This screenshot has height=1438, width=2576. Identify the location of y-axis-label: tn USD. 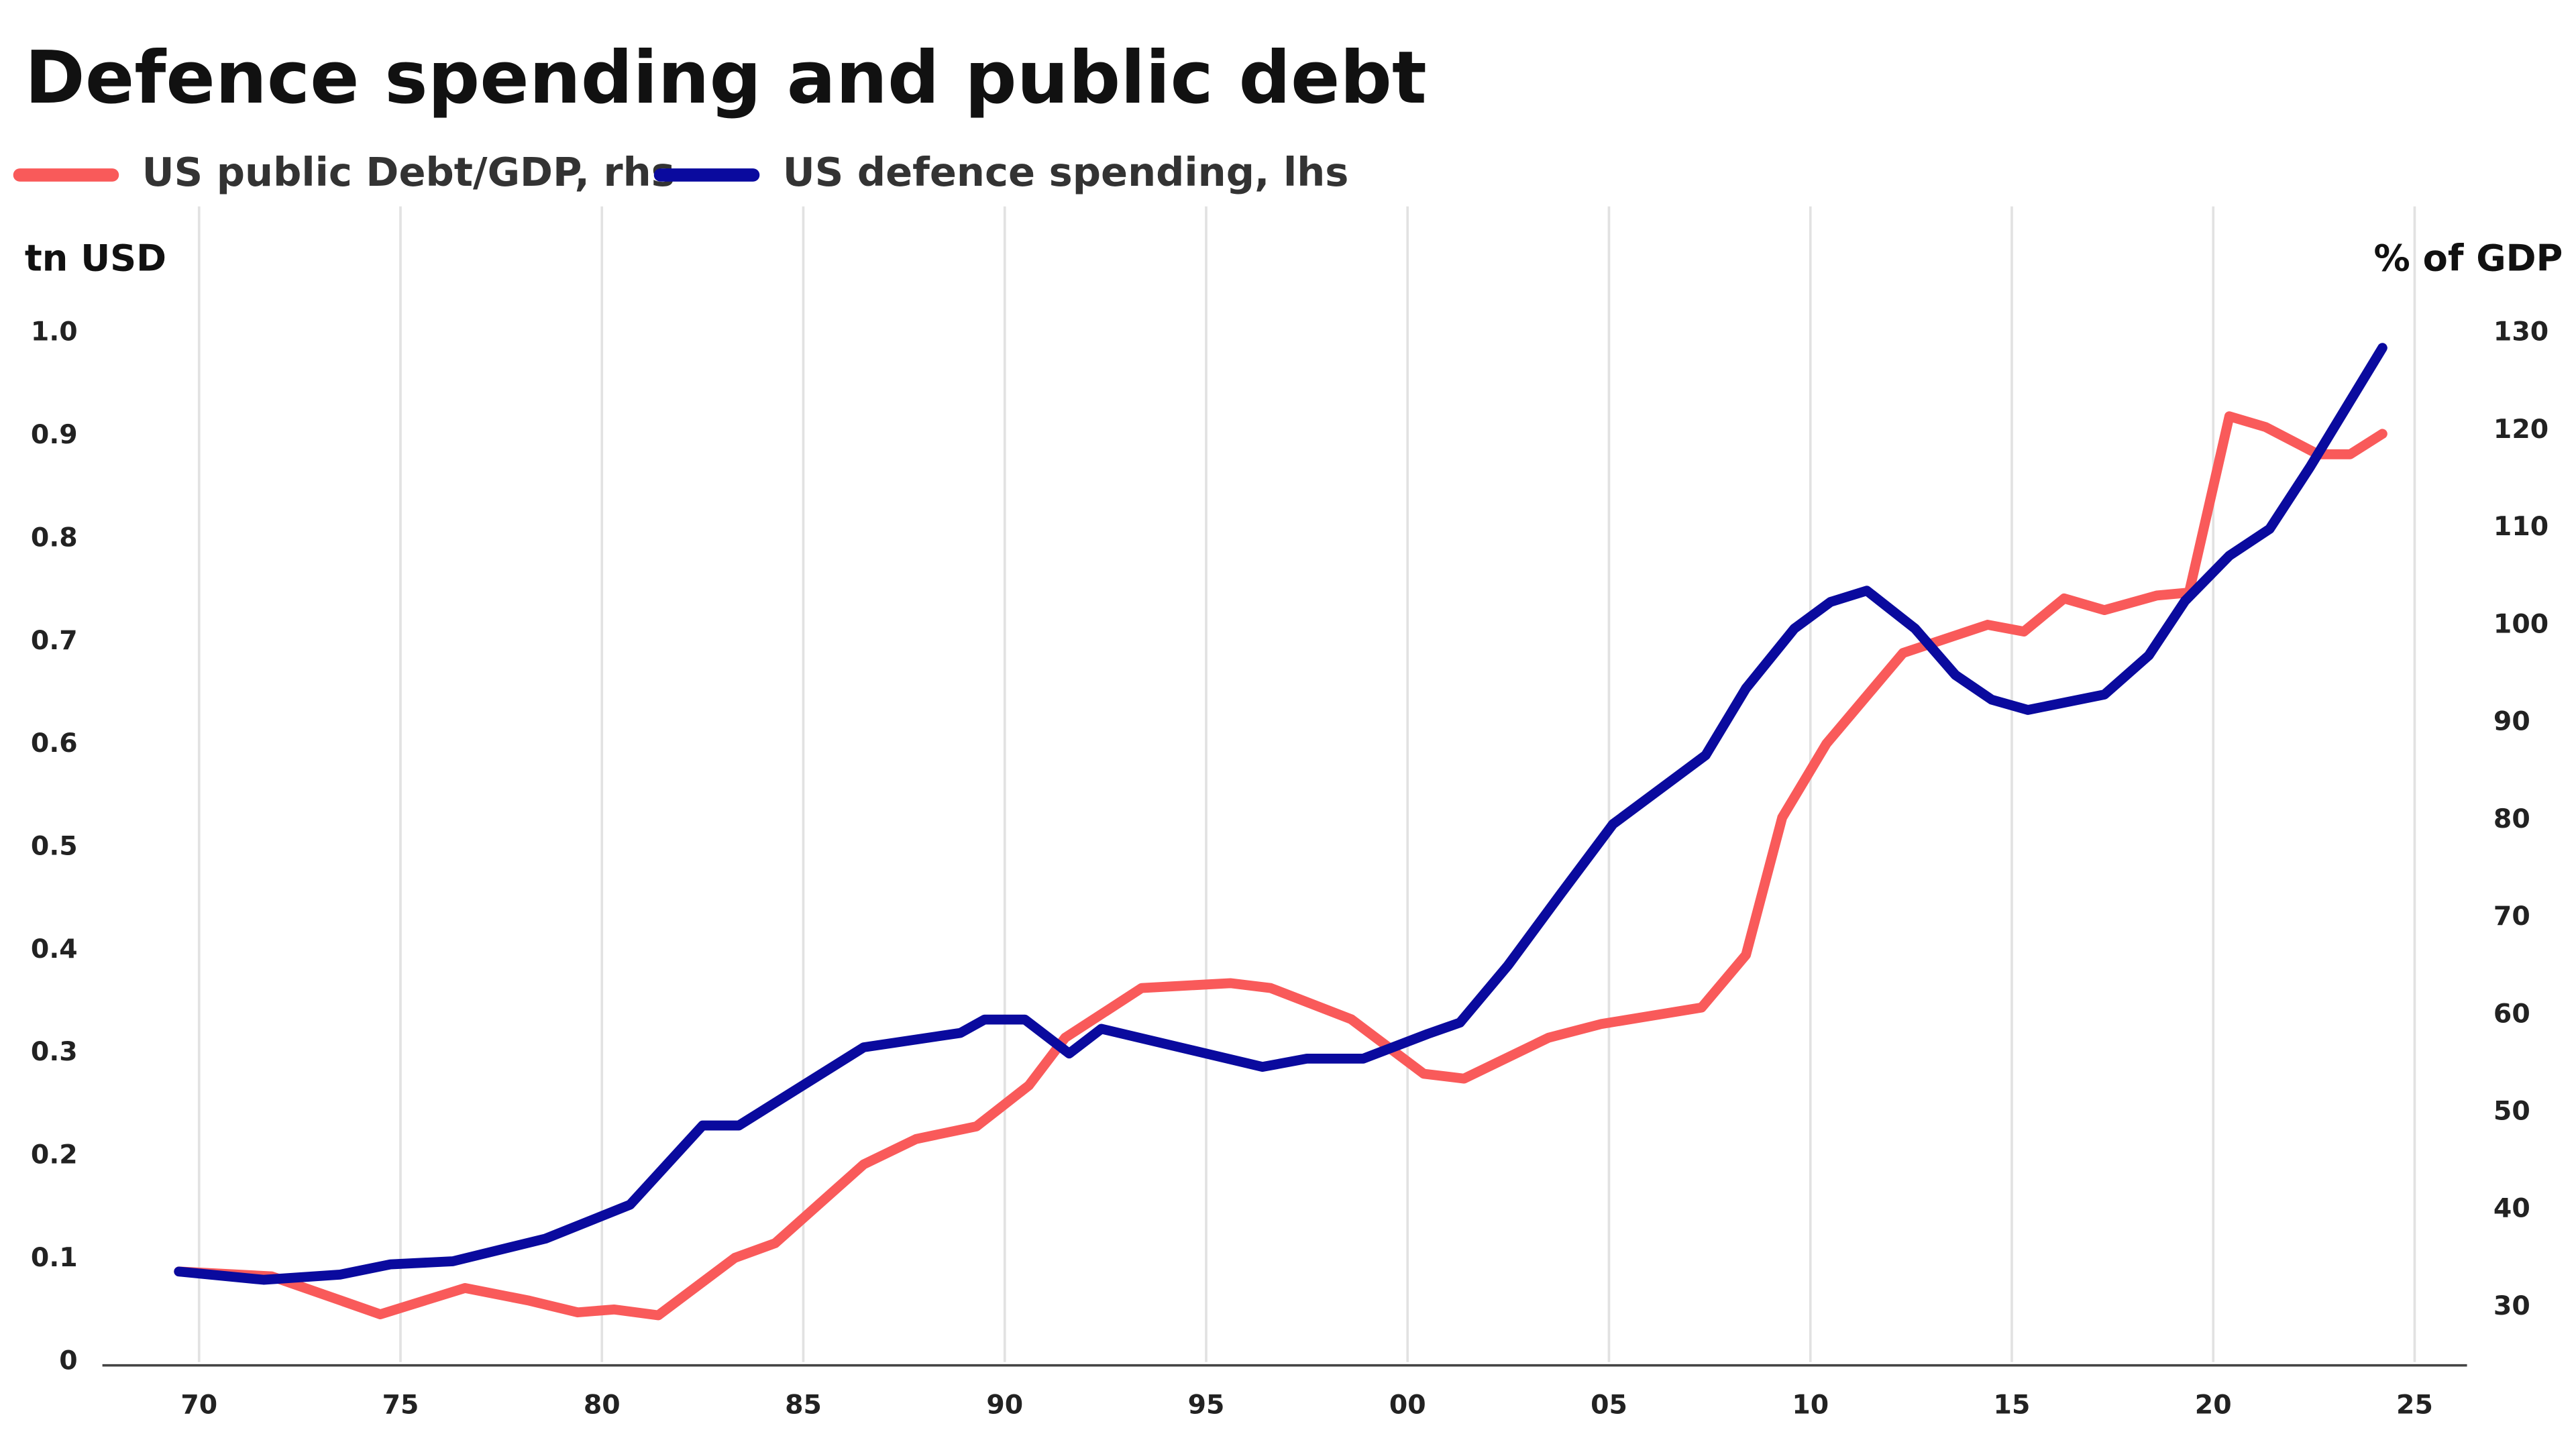
(95, 258).